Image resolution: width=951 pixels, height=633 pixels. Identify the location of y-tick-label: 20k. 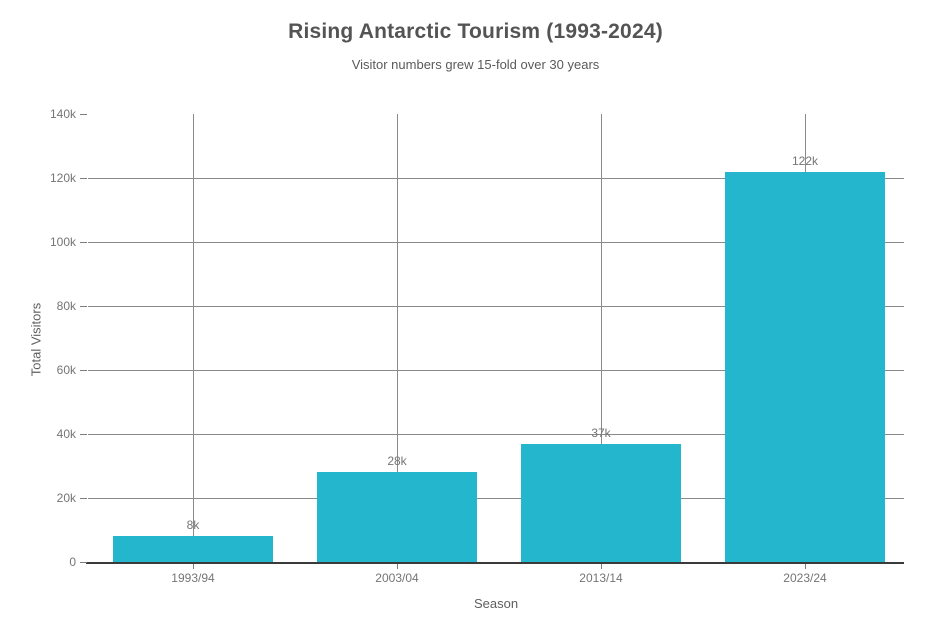
(66, 498).